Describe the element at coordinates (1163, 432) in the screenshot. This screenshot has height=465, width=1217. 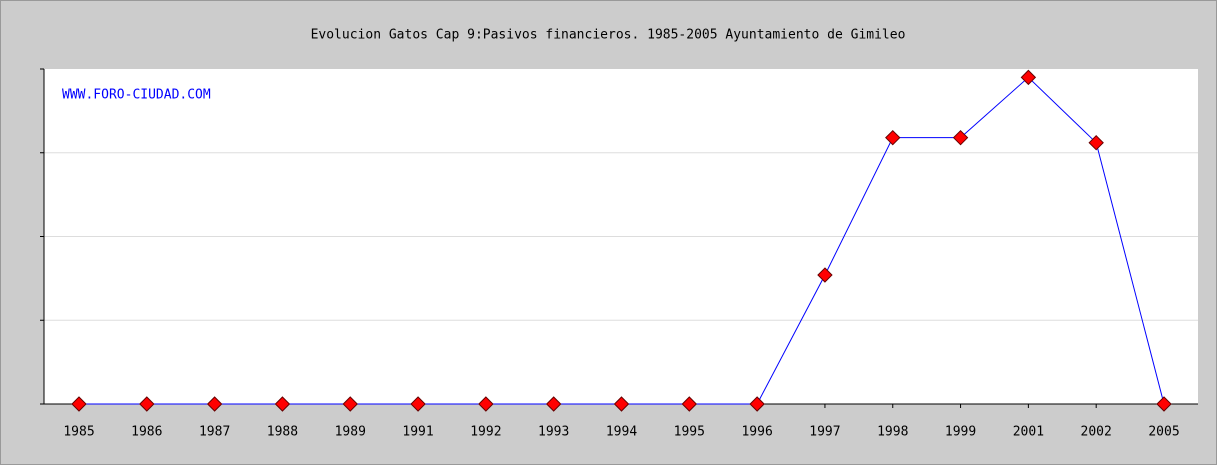
I see `x-tick-label: 2005` at that location.